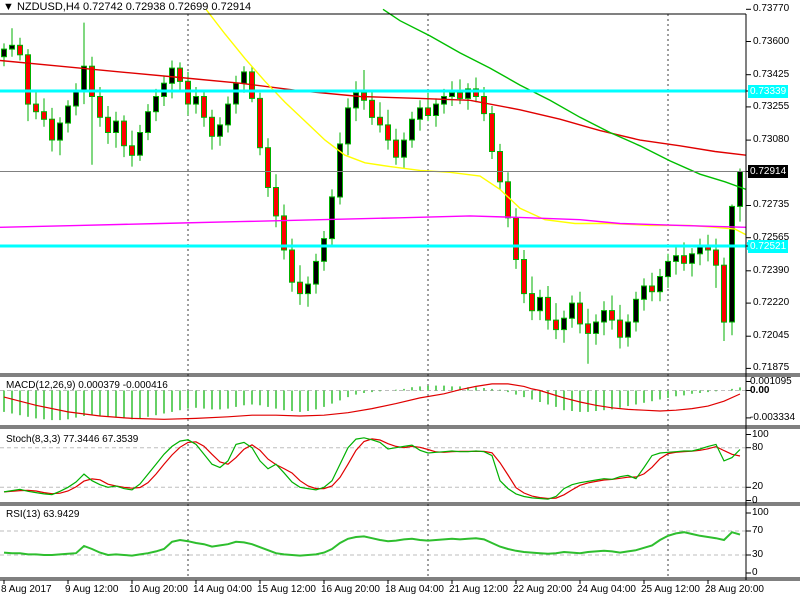 The height and width of the screenshot is (600, 800). I want to click on rsi-line, so click(372, 544).